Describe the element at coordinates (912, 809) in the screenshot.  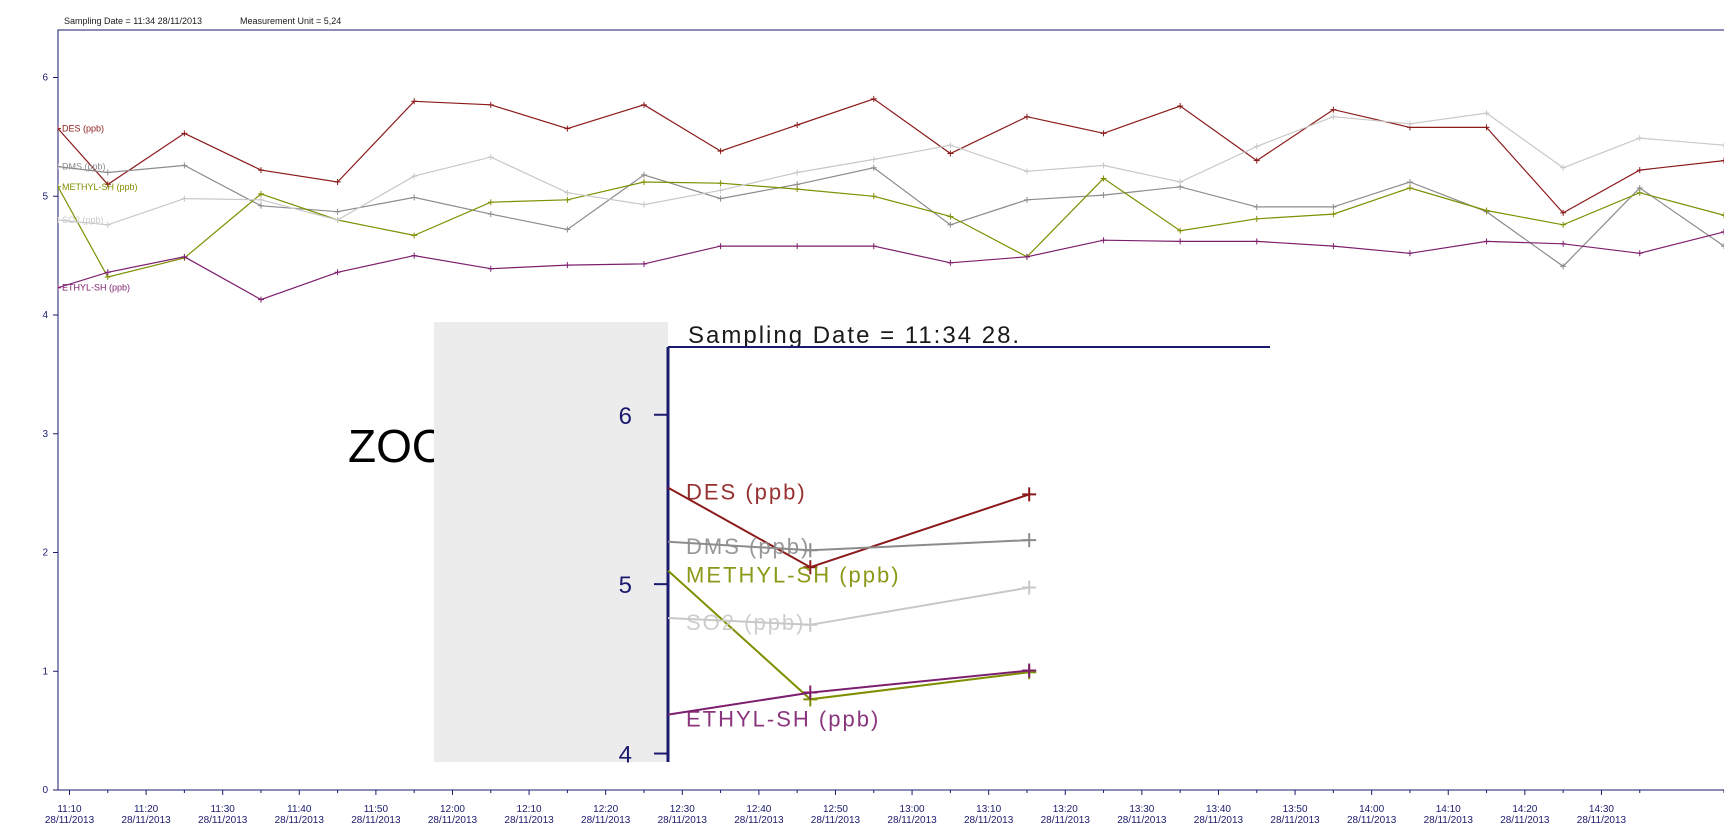
I see `x-tick-time-label: 13:00` at that location.